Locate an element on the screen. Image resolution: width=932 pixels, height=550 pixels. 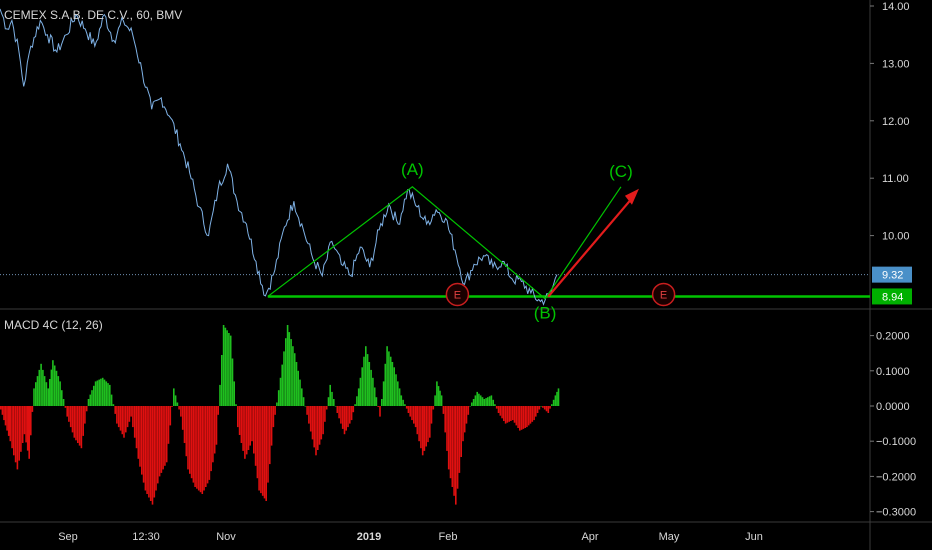
support-badge-bg is located at coordinates (892, 296).